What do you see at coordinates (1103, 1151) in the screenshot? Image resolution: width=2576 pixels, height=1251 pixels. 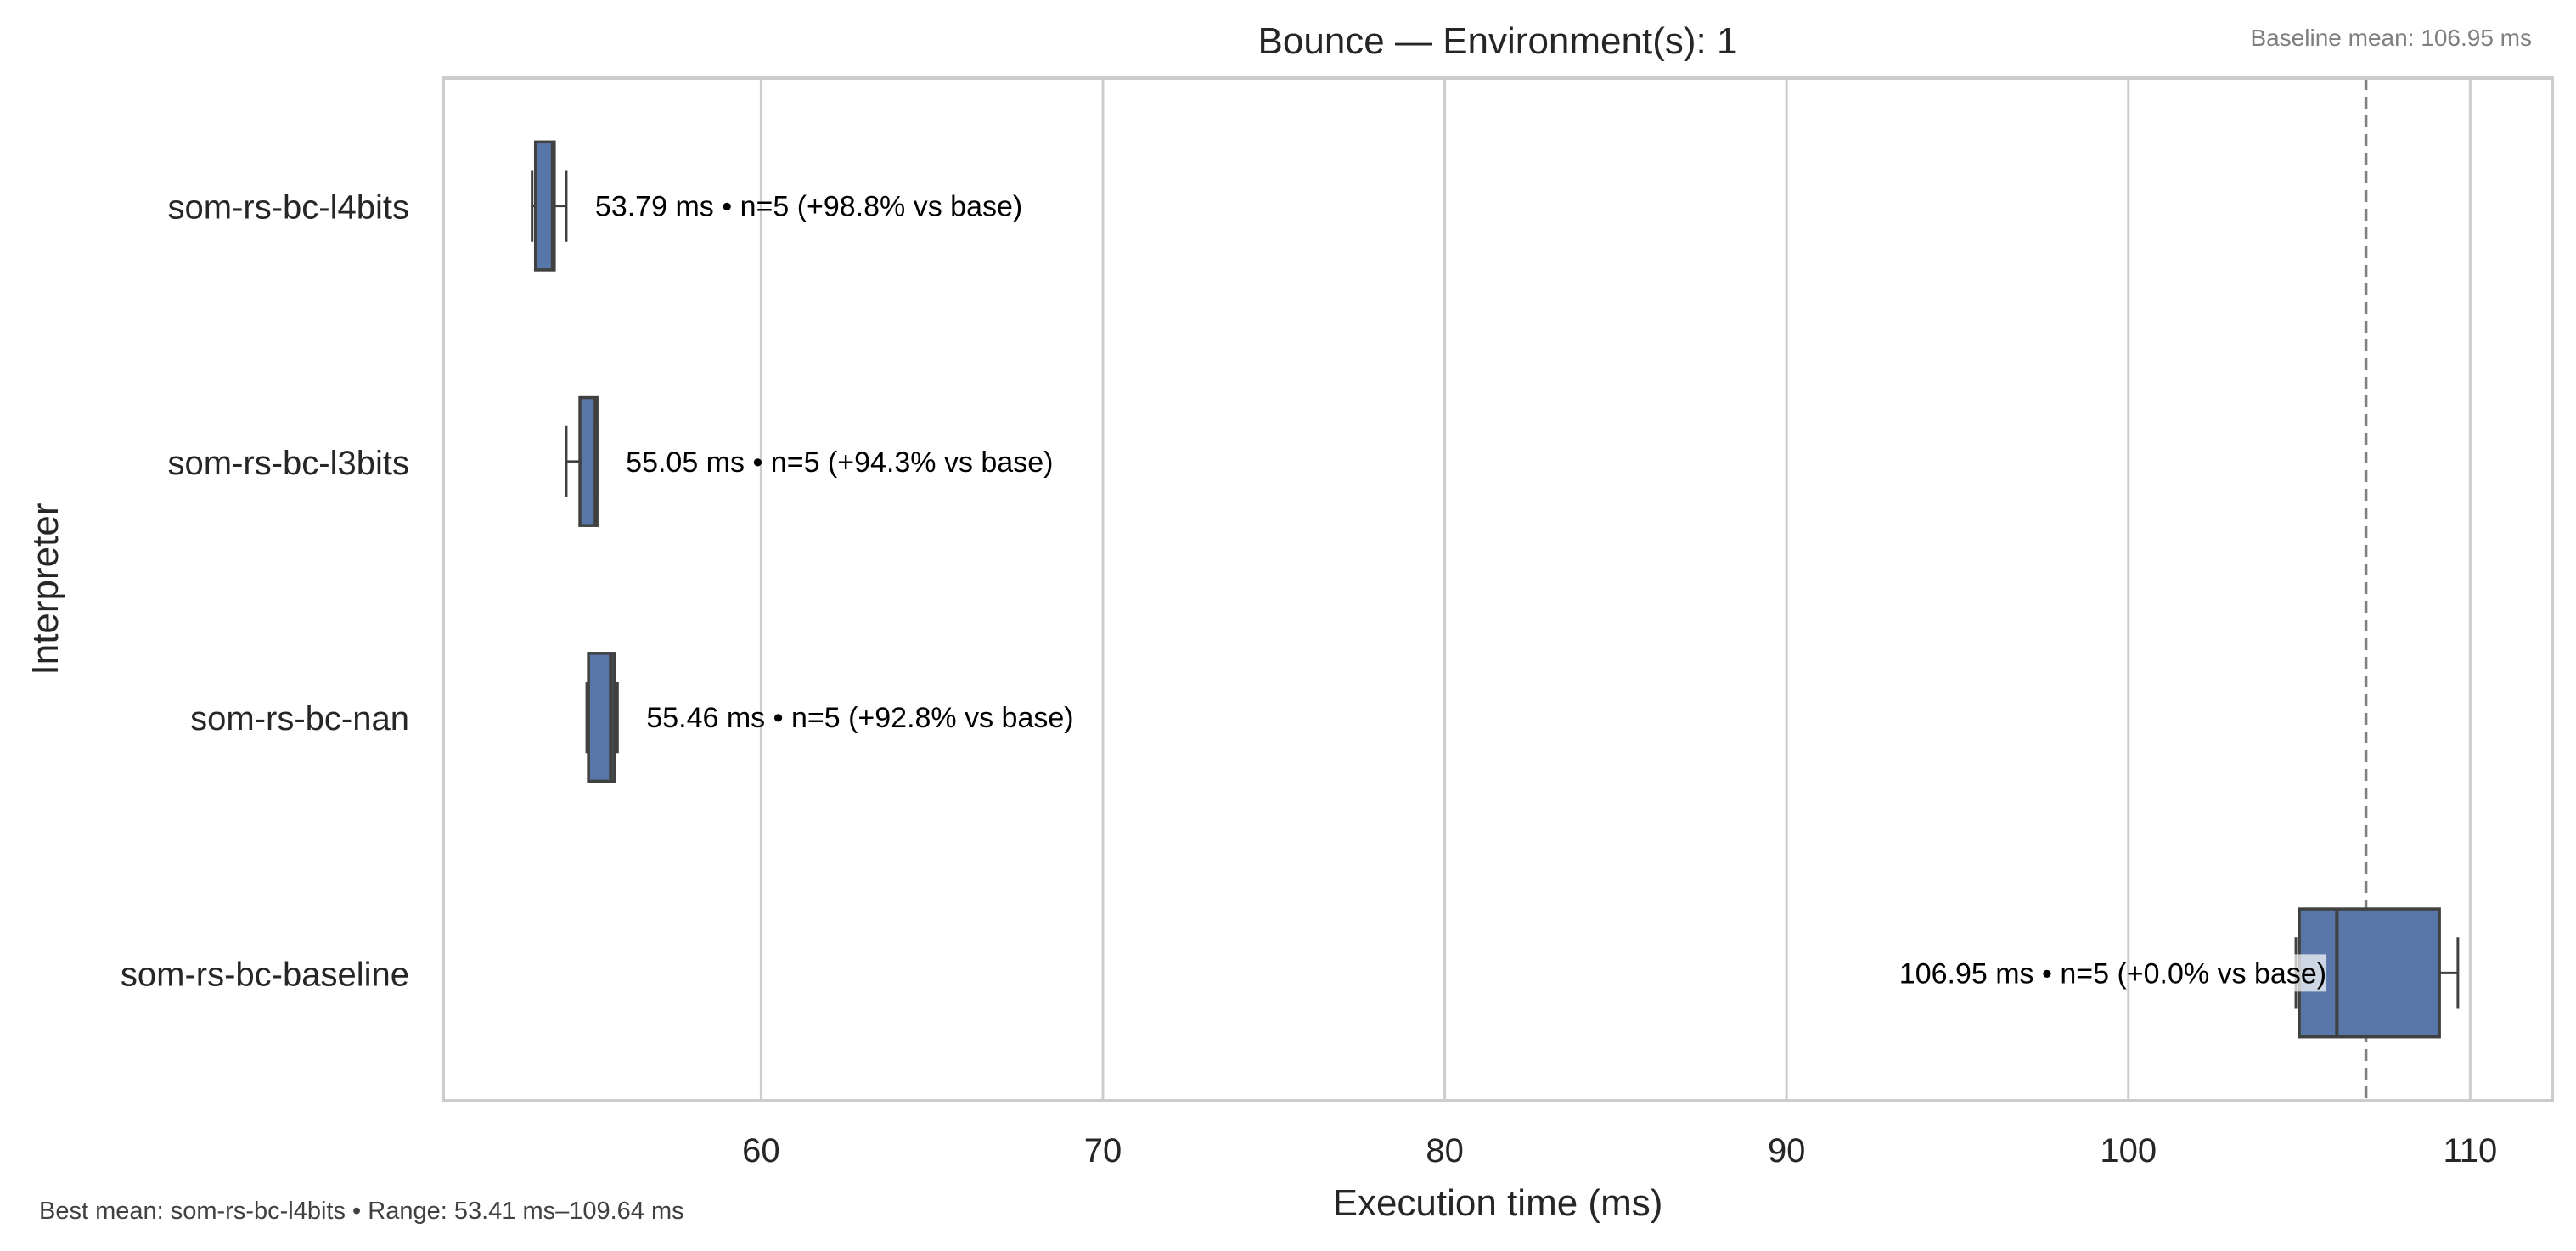 I see `x-tick-label: 70` at bounding box center [1103, 1151].